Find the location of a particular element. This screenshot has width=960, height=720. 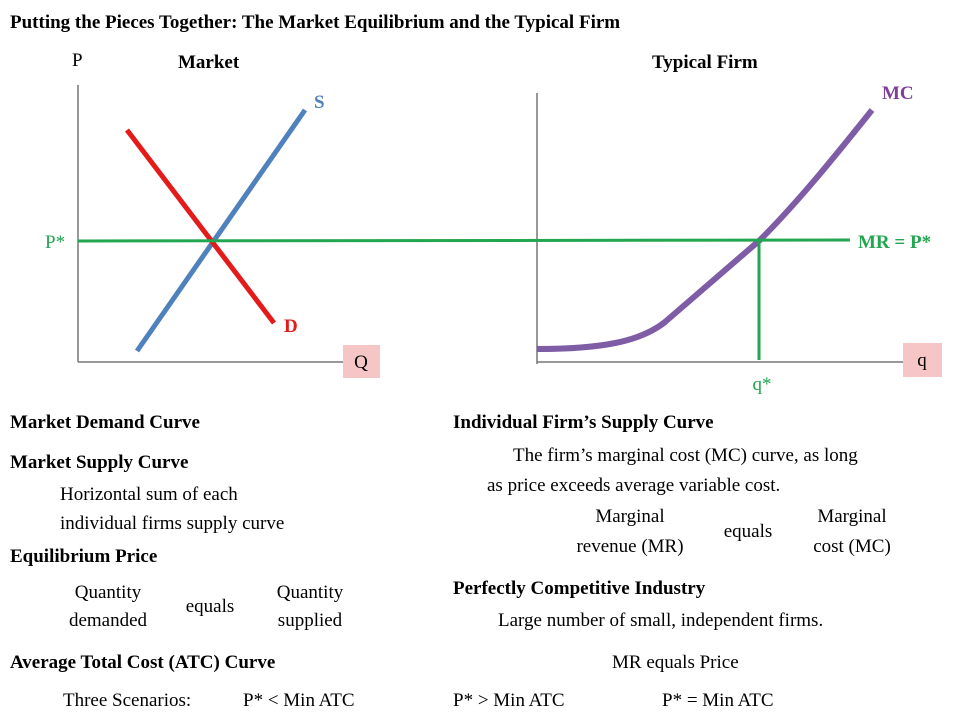

text: individual firms supply curve is located at coordinates (172, 523).